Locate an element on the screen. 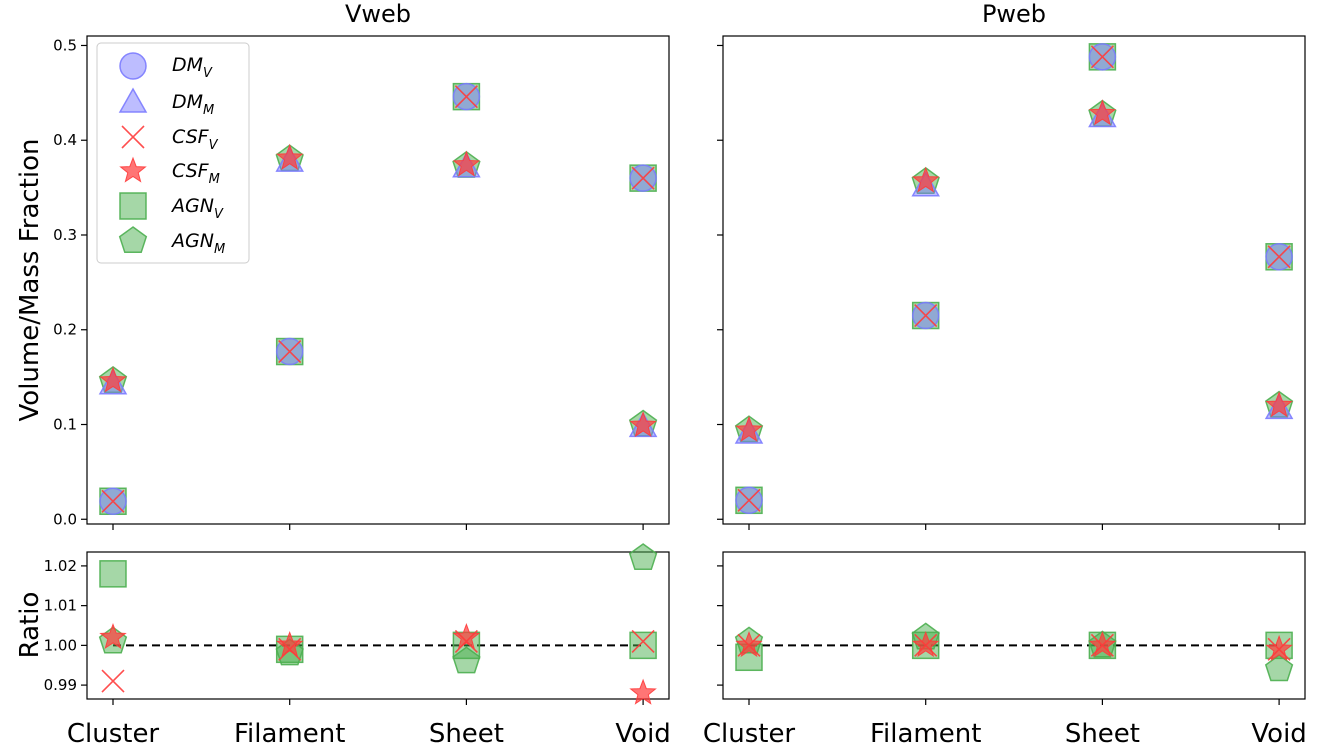 Image resolution: width=1320 pixels, height=754 pixels. legend-label-agn-m: AGNM is located at coordinates (197, 243).